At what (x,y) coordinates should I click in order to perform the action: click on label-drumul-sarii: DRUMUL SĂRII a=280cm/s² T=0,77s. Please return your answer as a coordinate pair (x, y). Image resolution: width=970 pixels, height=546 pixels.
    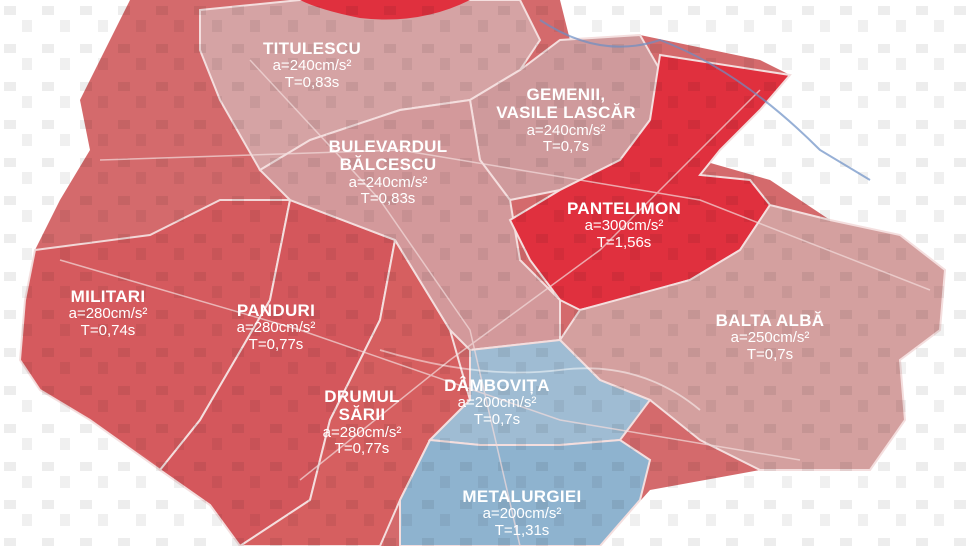
    Looking at the image, I should click on (362, 422).